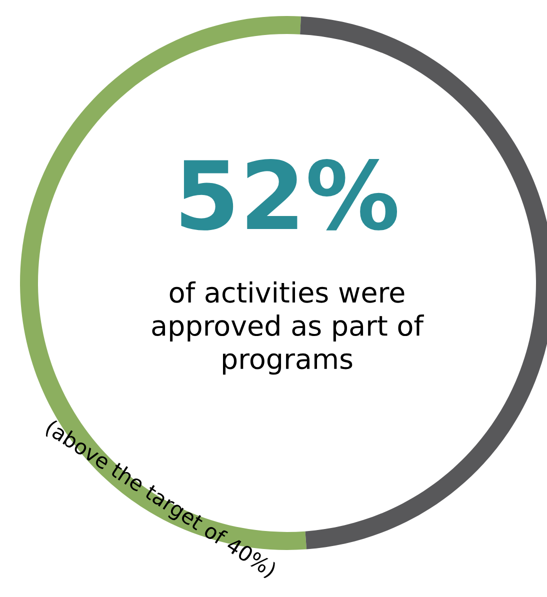  Describe the element at coordinates (289, 194) in the screenshot. I see `data-label: 52%` at that location.